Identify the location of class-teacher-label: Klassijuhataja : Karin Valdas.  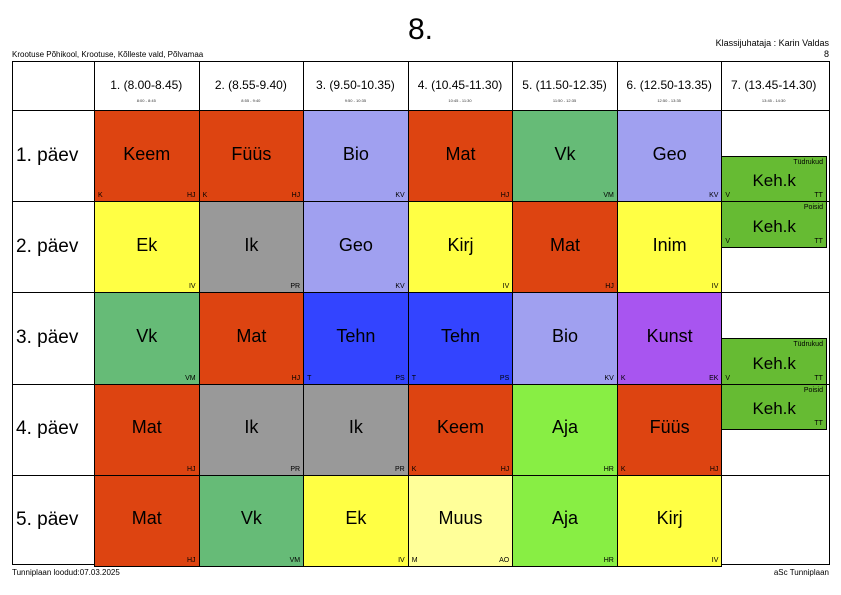
(772, 43).